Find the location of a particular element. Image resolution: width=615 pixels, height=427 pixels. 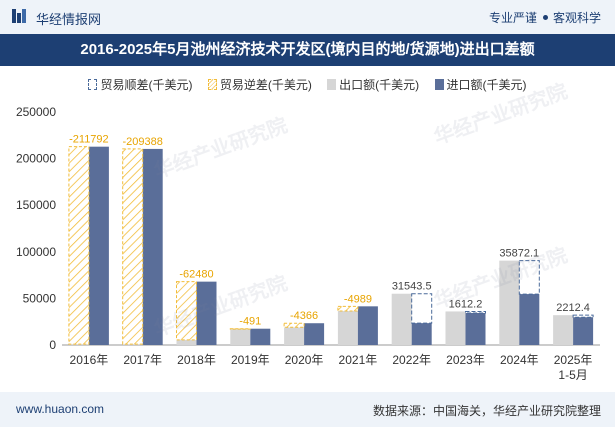

bullet-icon is located at coordinates (545, 18).